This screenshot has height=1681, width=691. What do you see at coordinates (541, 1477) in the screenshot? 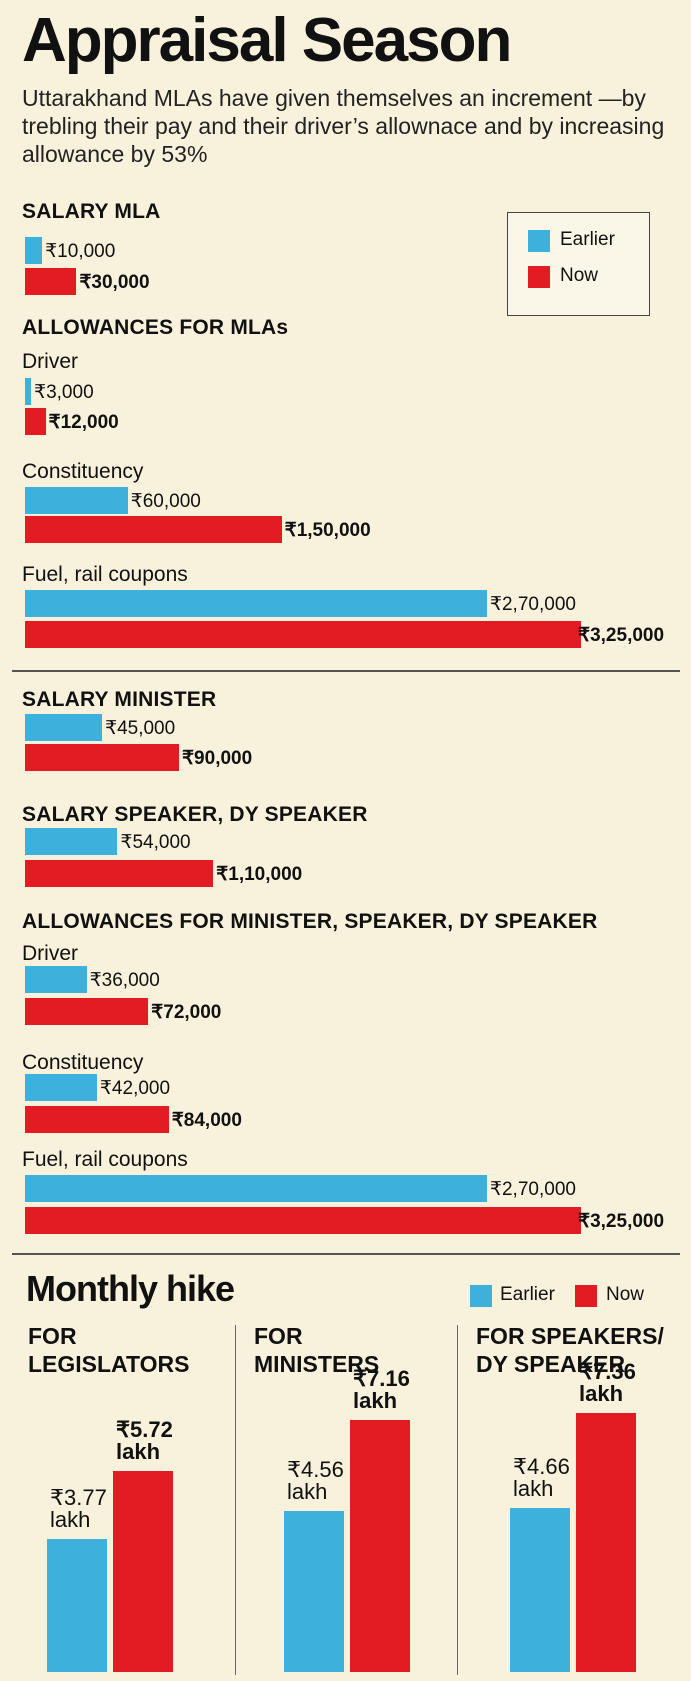
I see `hike-value-label-earlier: ₹4.66 lakh` at bounding box center [541, 1477].